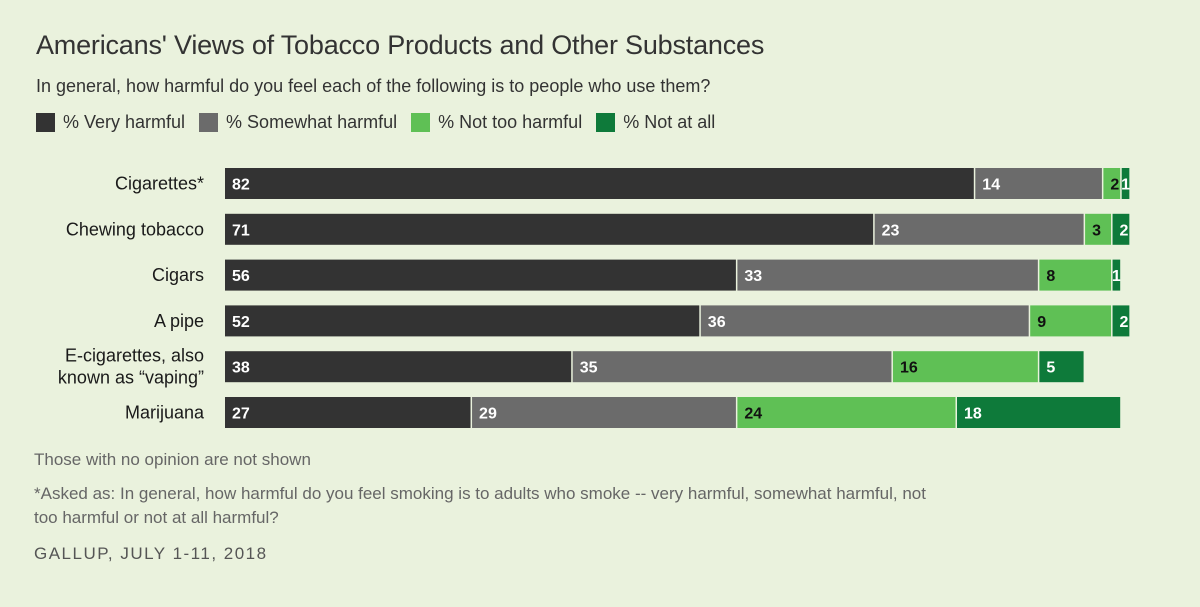 Image resolution: width=1200 pixels, height=607 pixels. Describe the element at coordinates (131, 367) in the screenshot. I see `category-label-e-cigarettes: E-cigarettes, also known as “vaping”` at that location.